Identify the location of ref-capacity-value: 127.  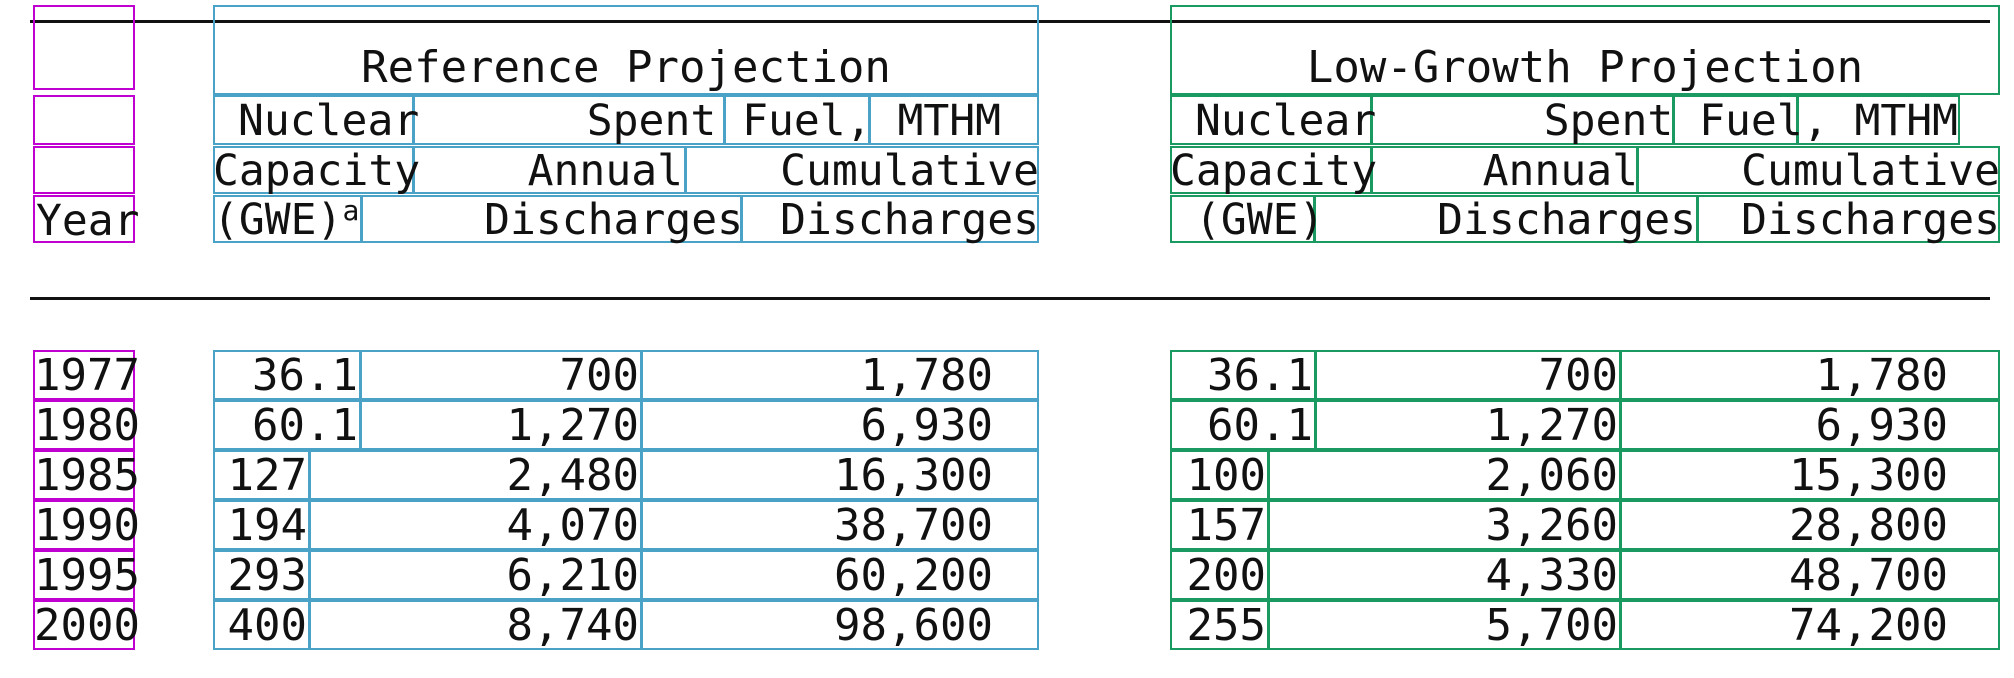
(267, 475).